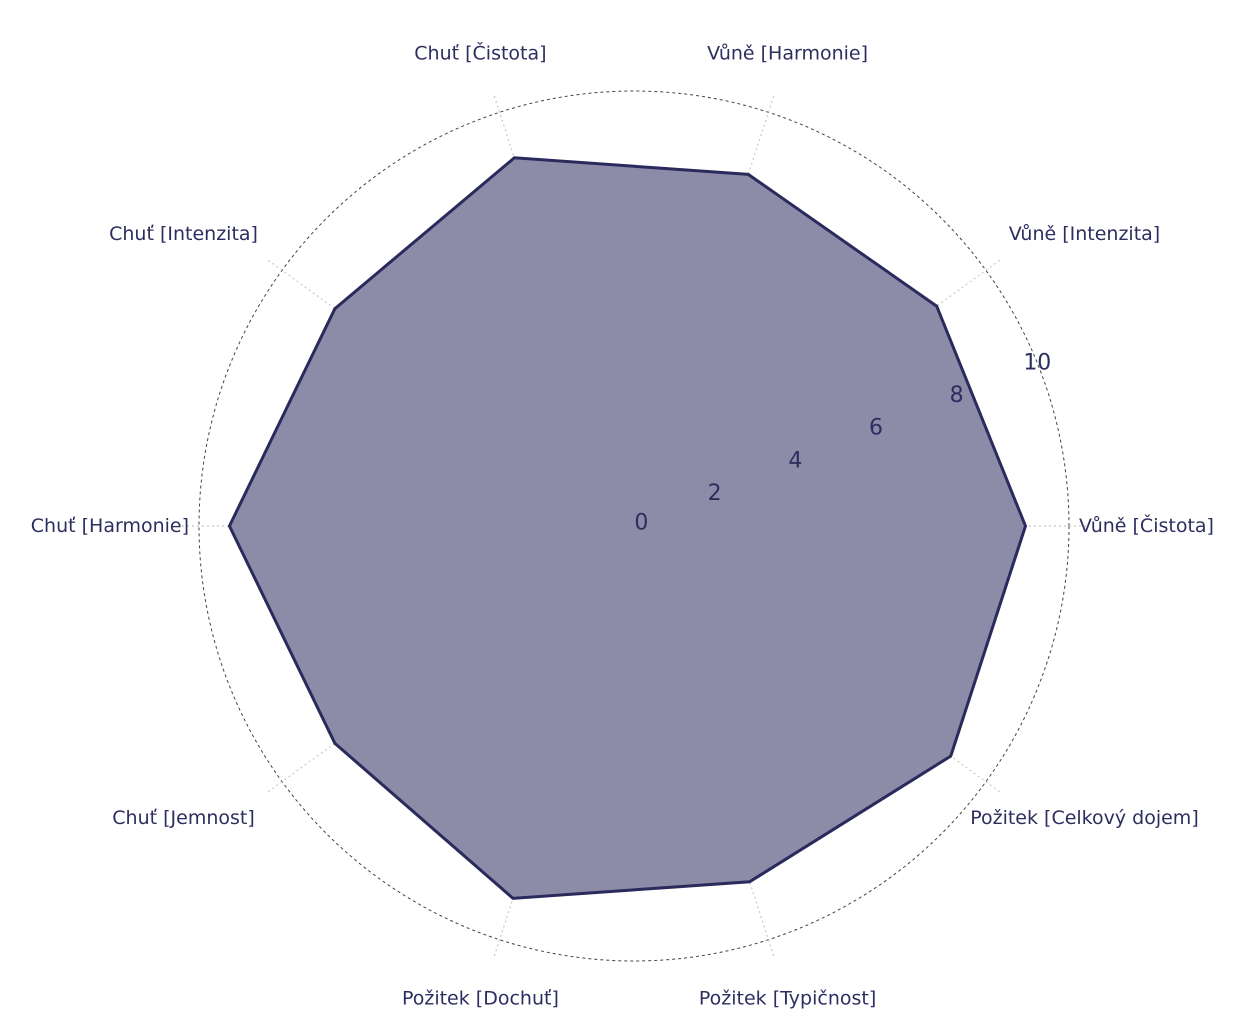 The image size is (1235, 1035). I want to click on tick-label: 6, so click(876, 428).